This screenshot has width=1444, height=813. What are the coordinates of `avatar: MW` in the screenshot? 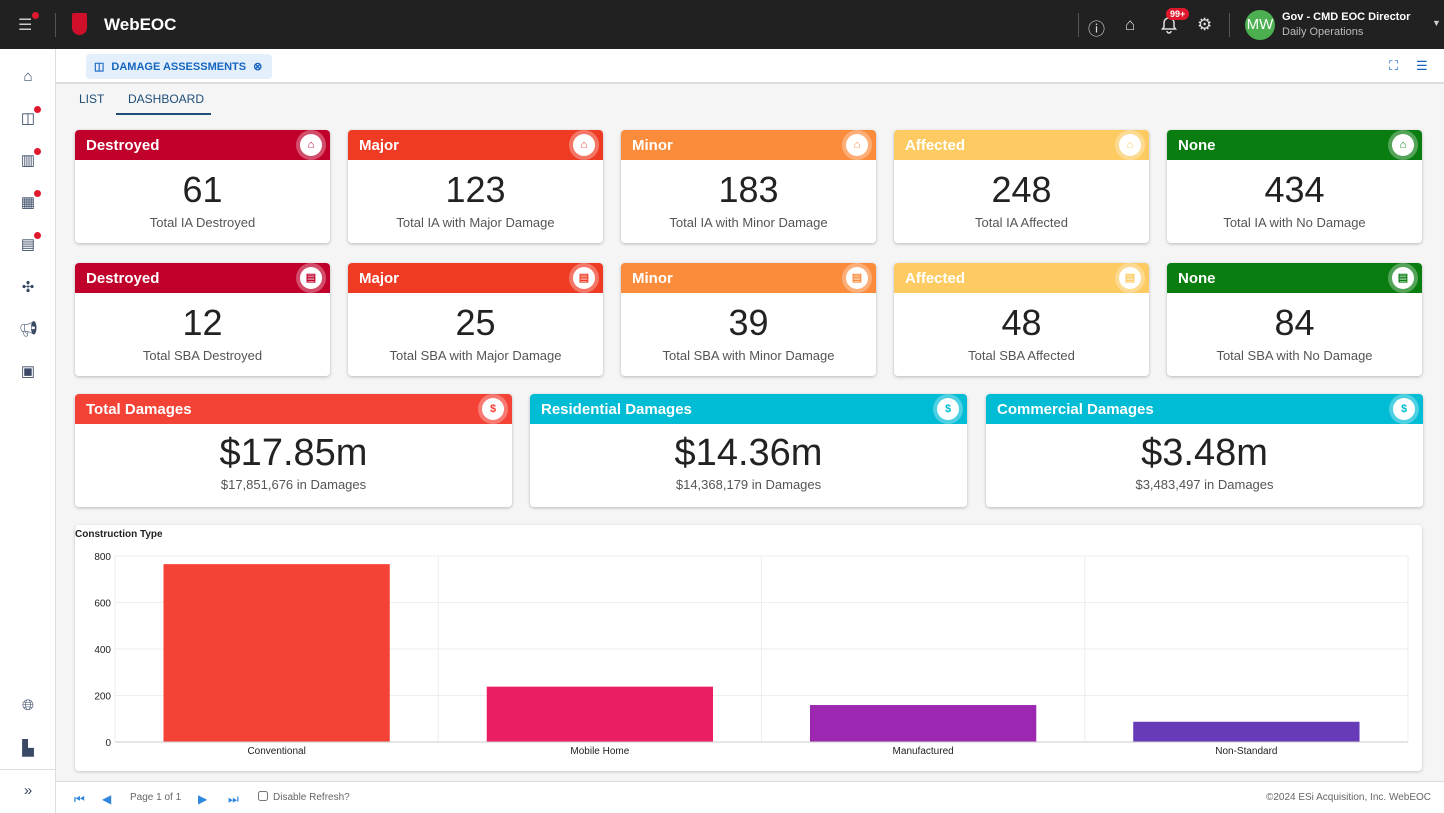 It's located at (1260, 25).